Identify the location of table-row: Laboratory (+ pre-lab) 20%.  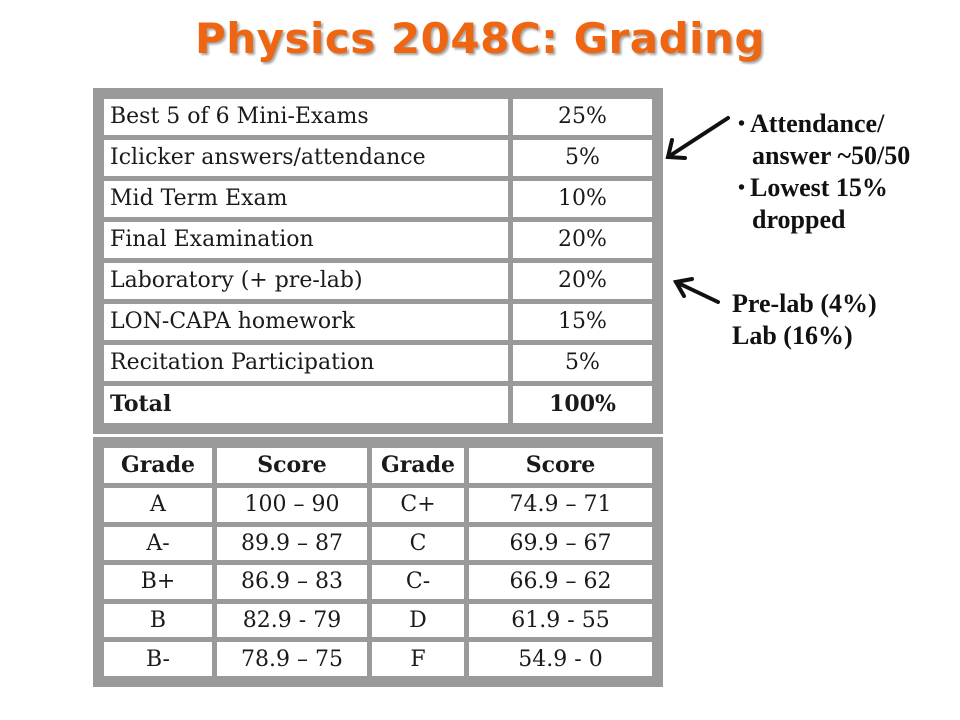
(378, 280).